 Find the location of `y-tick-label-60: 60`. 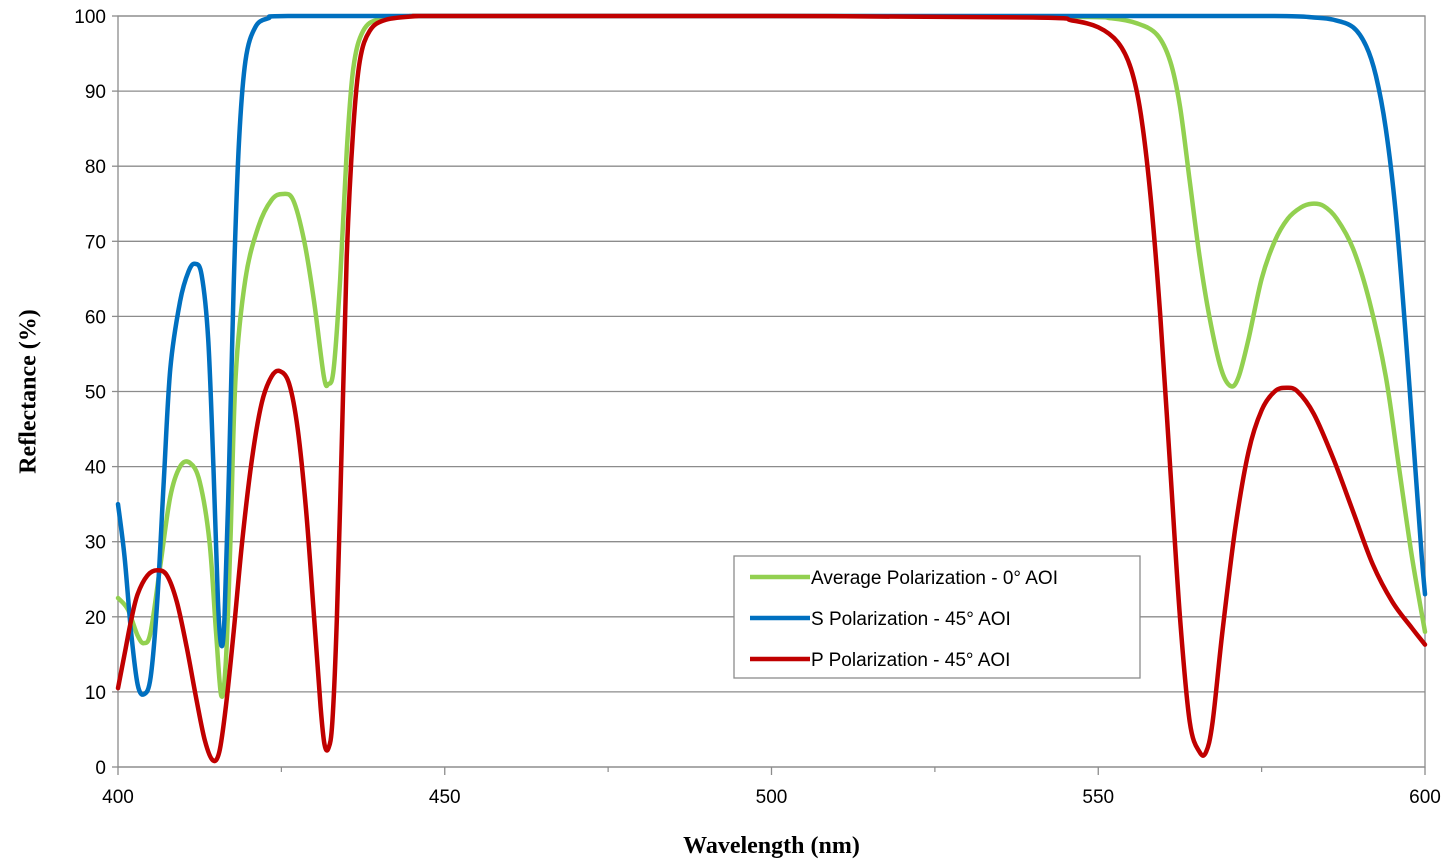

y-tick-label-60: 60 is located at coordinates (95, 317).